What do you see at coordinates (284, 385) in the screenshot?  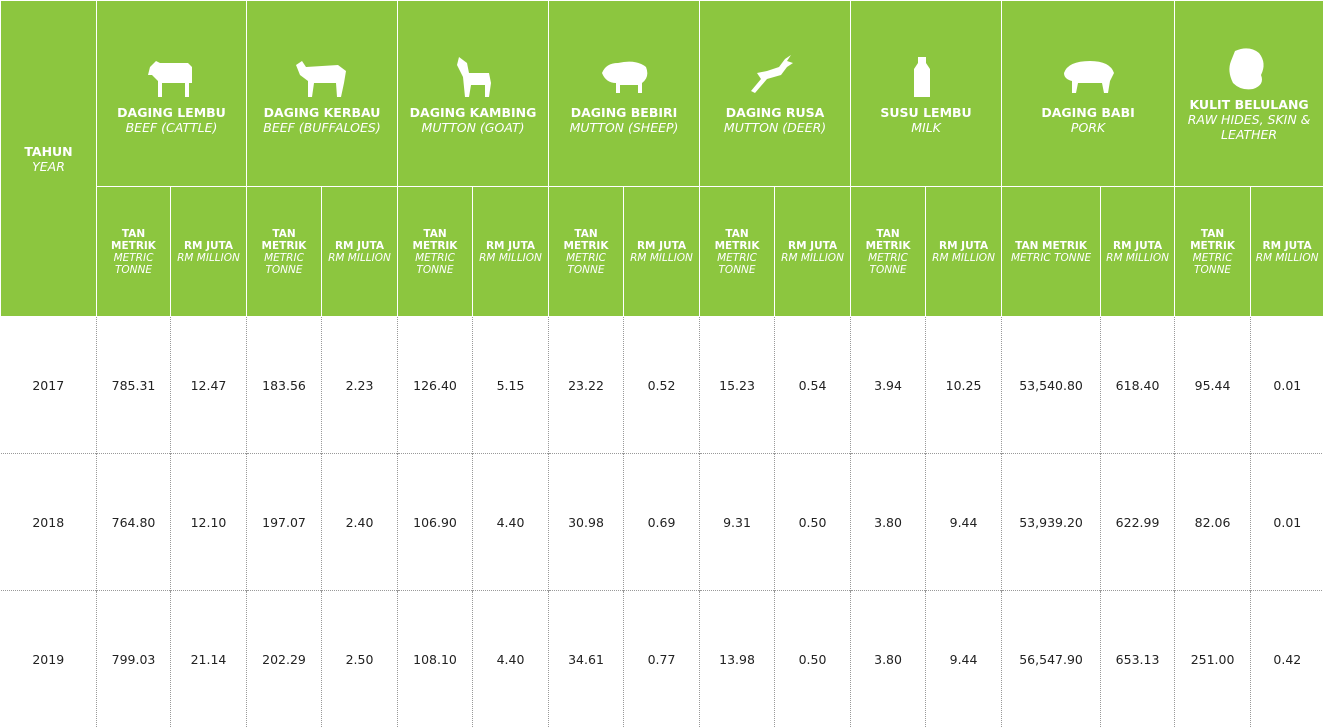 I see `value-cell: 183.56` at bounding box center [284, 385].